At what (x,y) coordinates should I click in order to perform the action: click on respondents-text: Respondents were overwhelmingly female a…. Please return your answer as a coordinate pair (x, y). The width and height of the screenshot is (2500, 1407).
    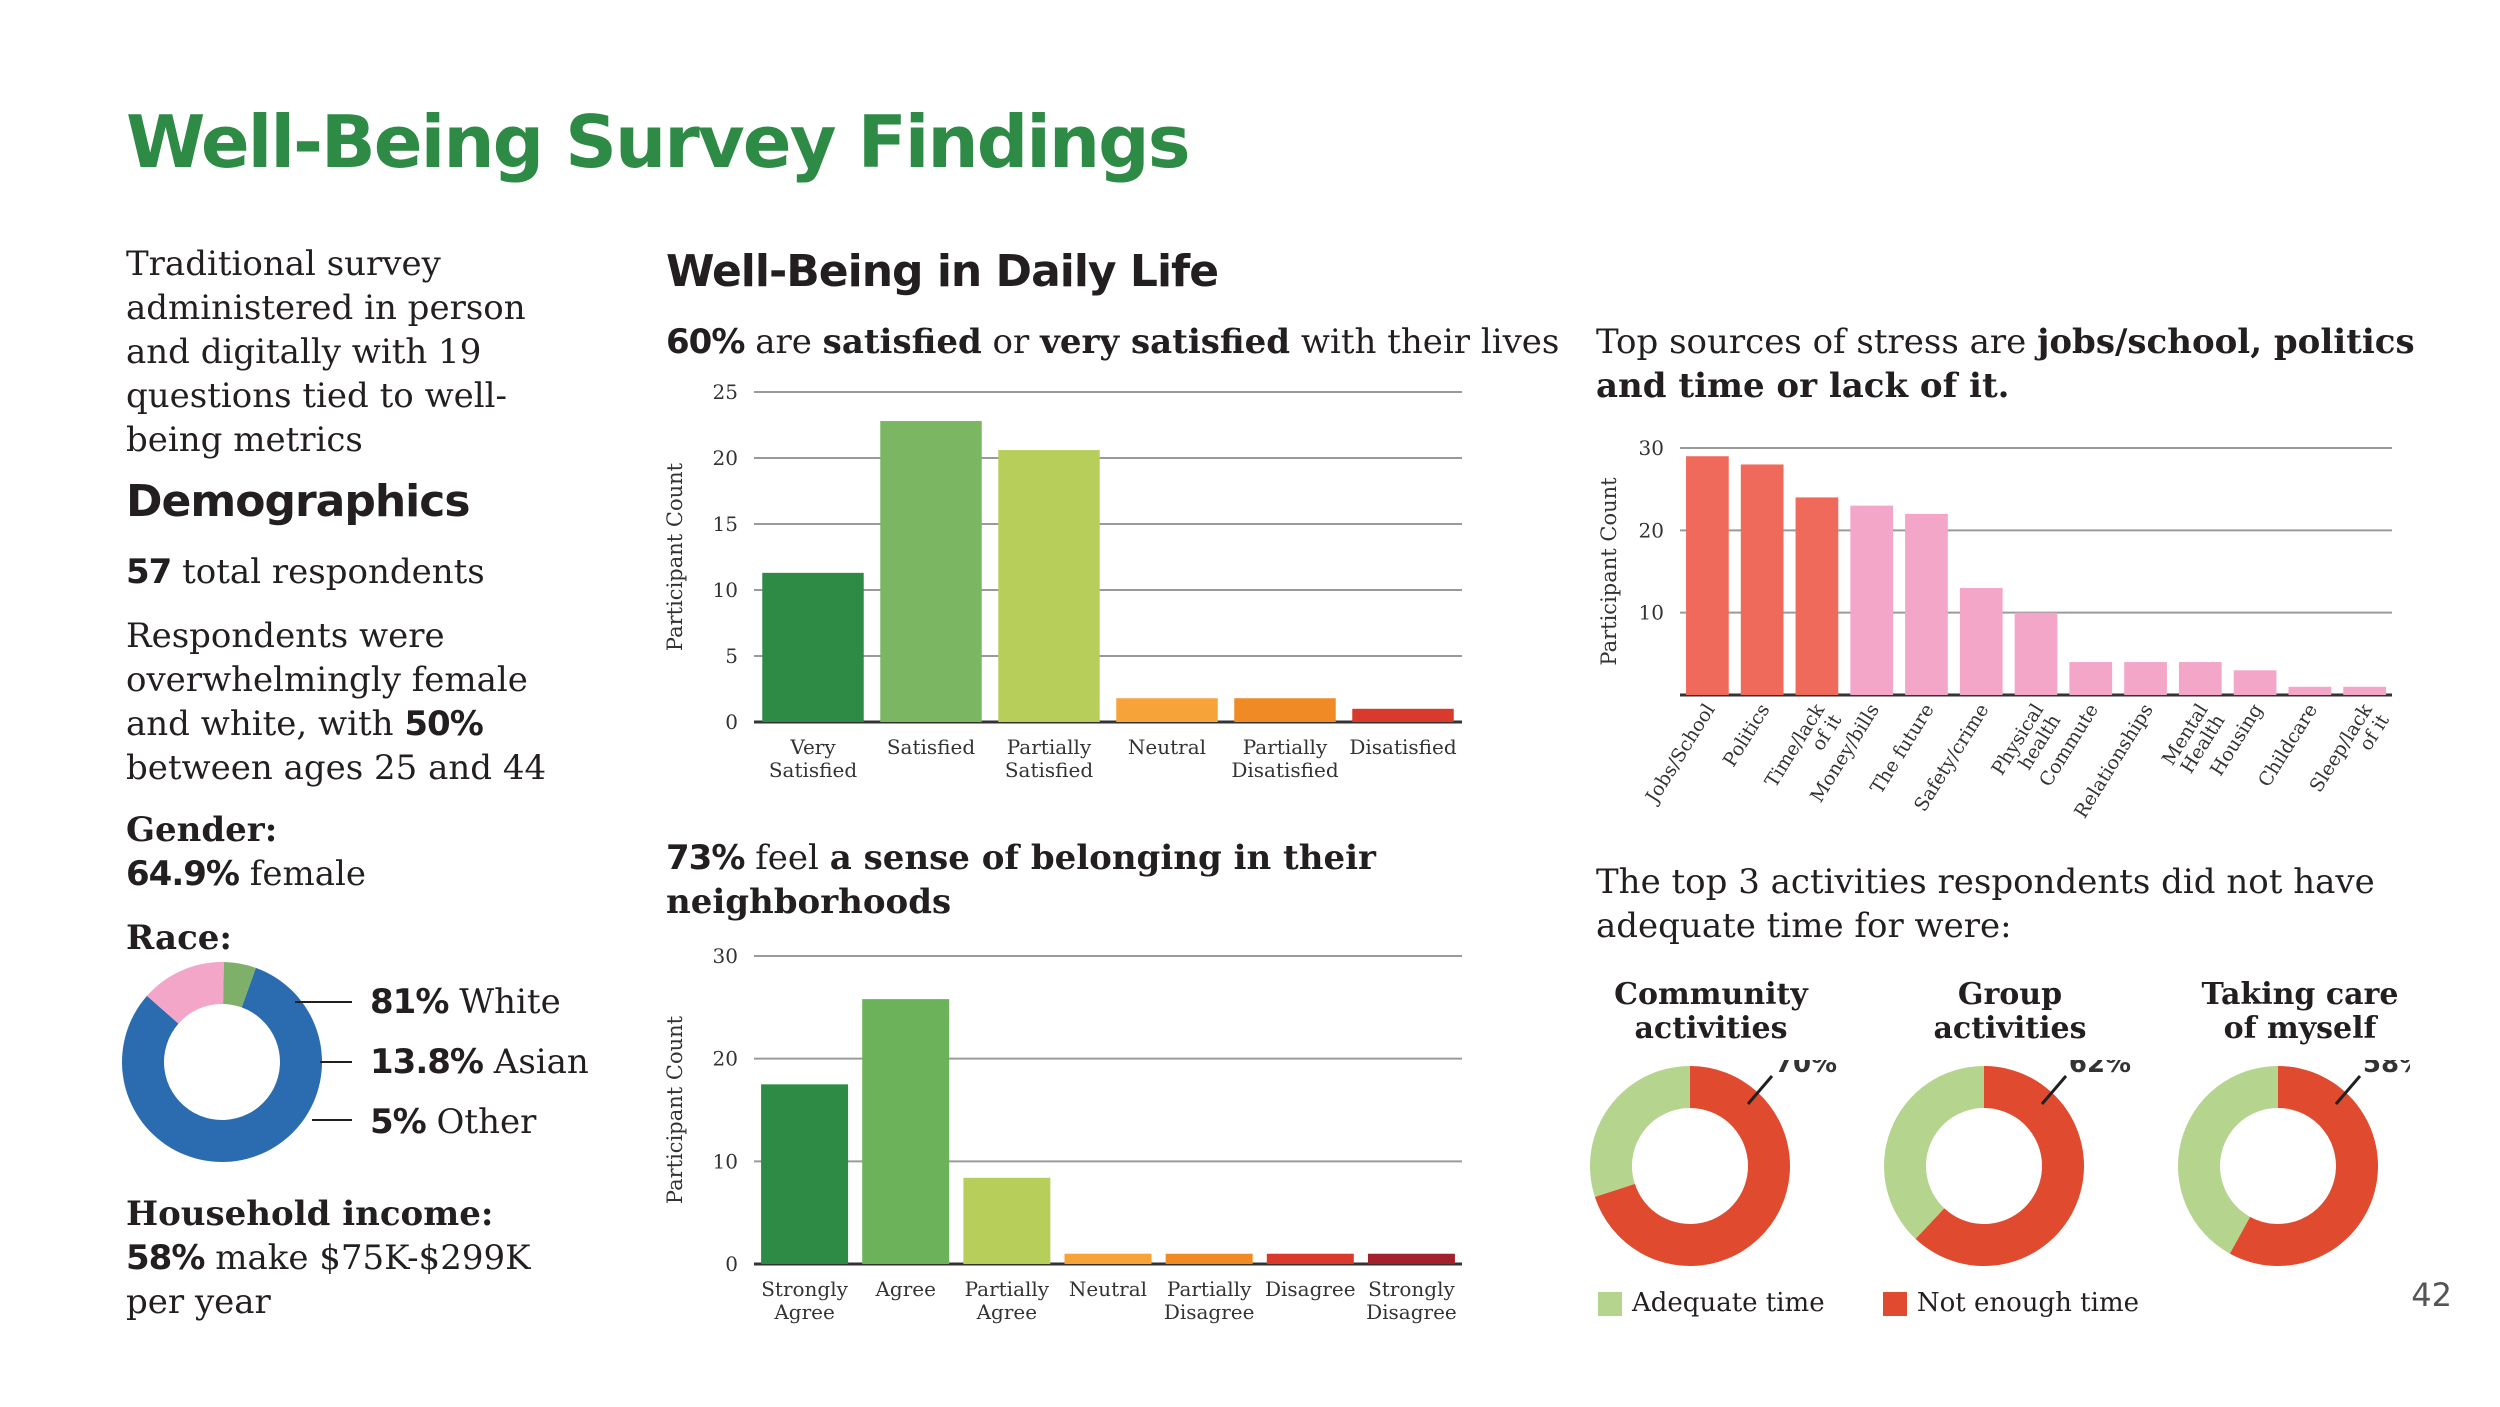
    Looking at the image, I should click on (327, 680).